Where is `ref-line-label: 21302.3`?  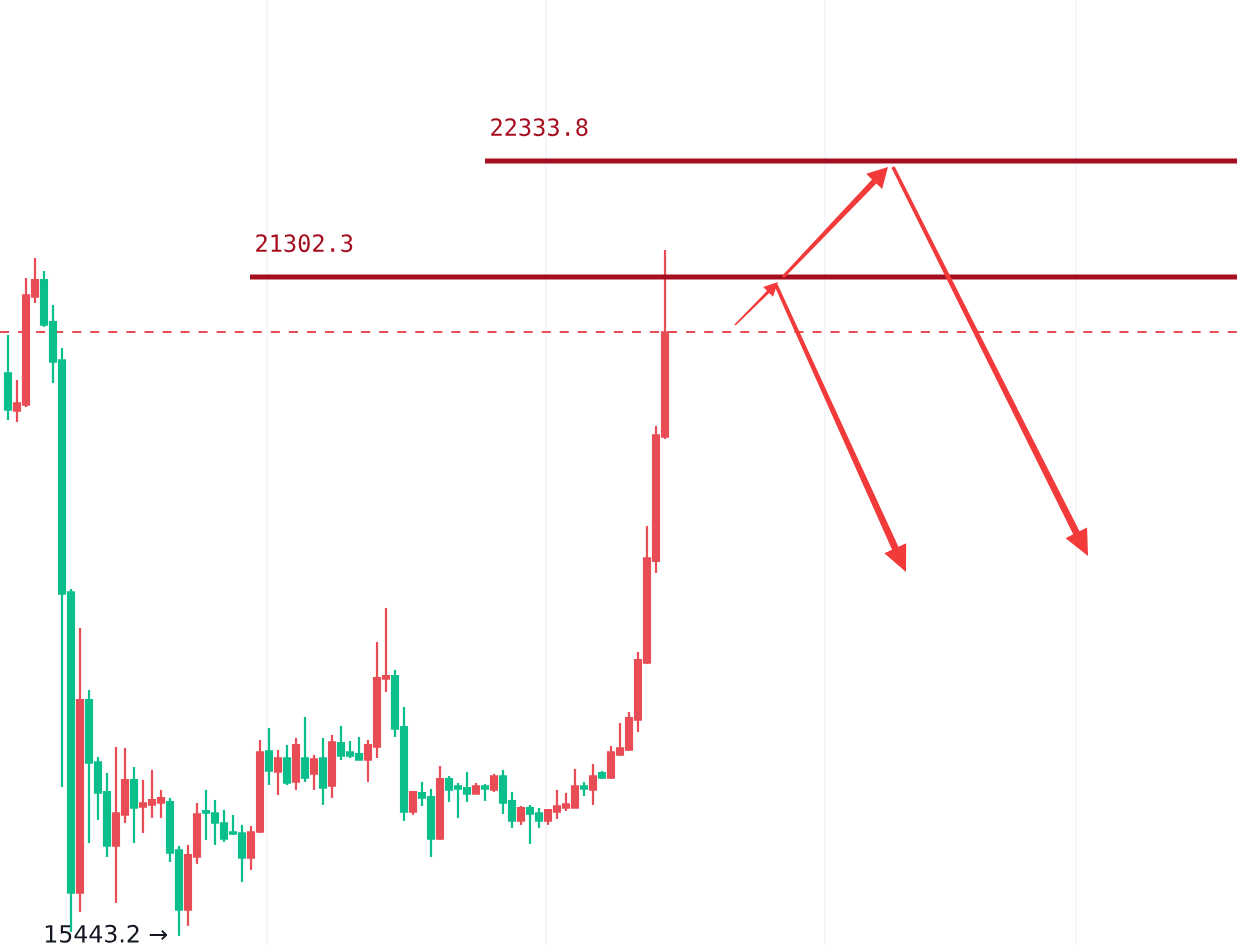 ref-line-label: 21302.3 is located at coordinates (304, 243).